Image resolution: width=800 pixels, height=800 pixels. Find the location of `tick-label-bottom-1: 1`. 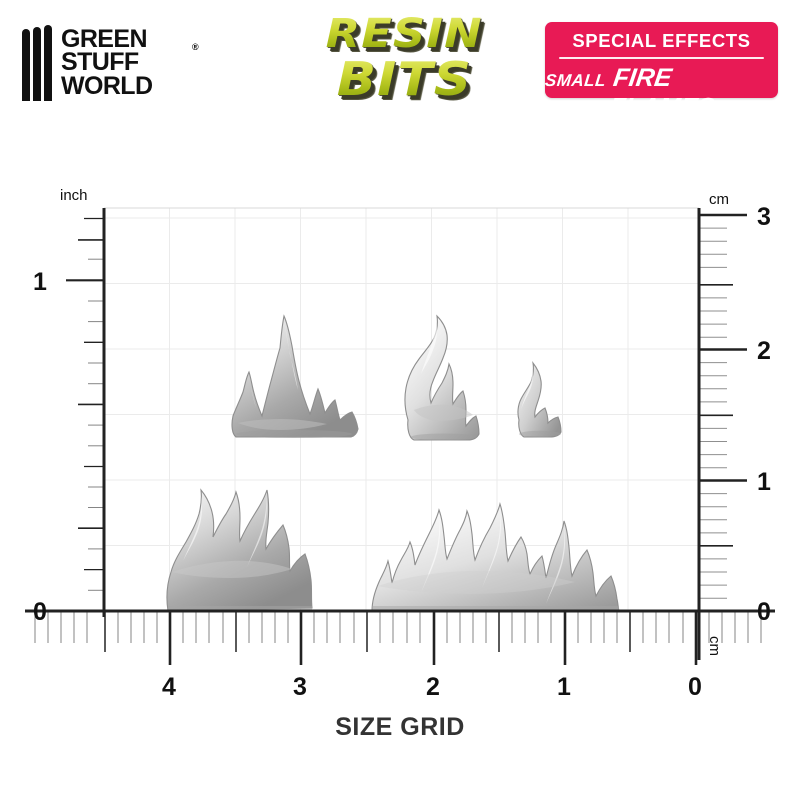

tick-label-bottom-1: 1 is located at coordinates (564, 687).